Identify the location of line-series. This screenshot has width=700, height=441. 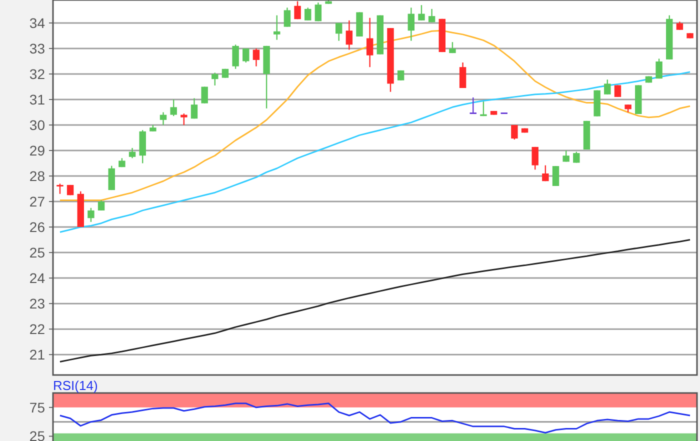
(375, 418).